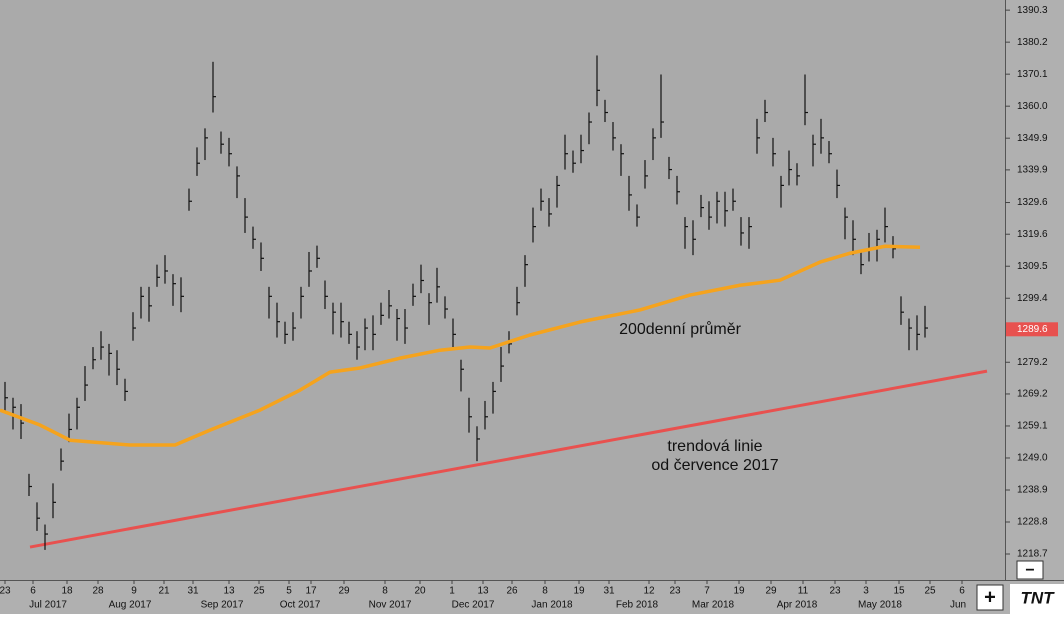  Describe the element at coordinates (311, 591) in the screenshot. I see `x-tick-label: 17` at that location.